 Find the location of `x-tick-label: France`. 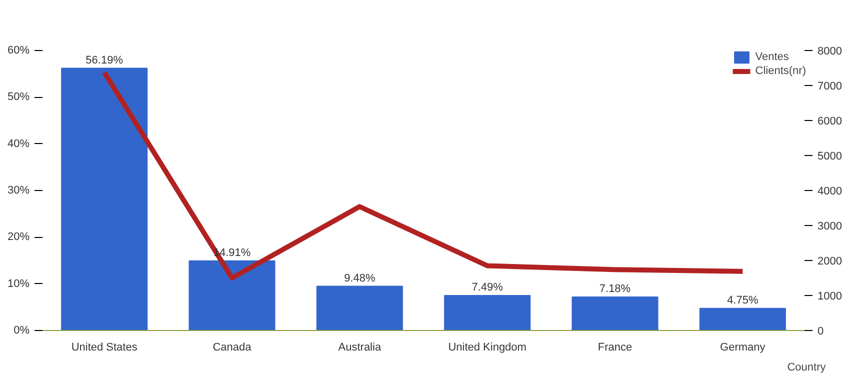

x-tick-label: France is located at coordinates (615, 348).